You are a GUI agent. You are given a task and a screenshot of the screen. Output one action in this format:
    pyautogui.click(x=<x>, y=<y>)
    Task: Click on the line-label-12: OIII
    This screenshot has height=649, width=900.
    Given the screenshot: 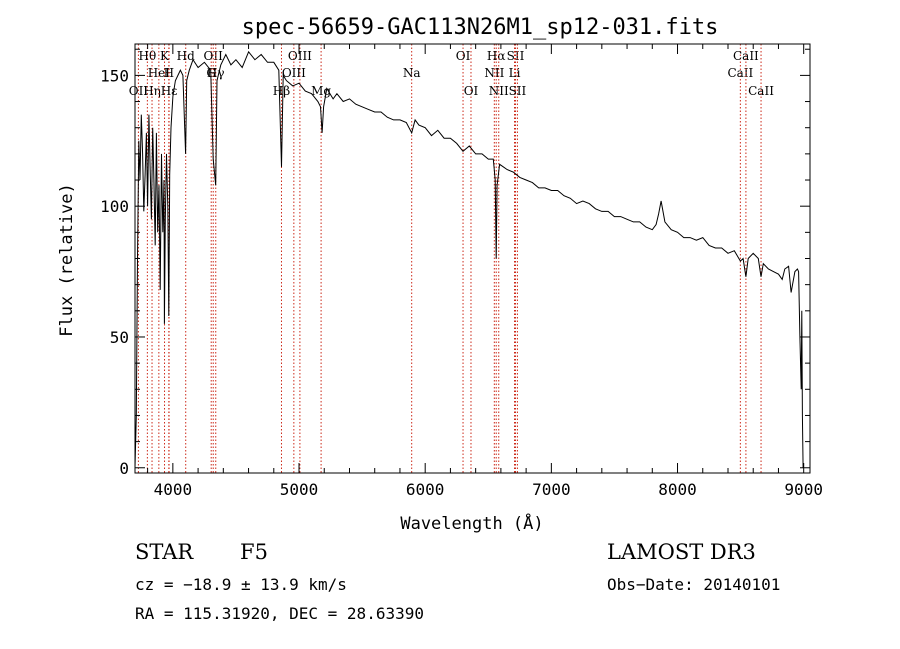 What is the action you would take?
    pyautogui.click(x=294, y=73)
    